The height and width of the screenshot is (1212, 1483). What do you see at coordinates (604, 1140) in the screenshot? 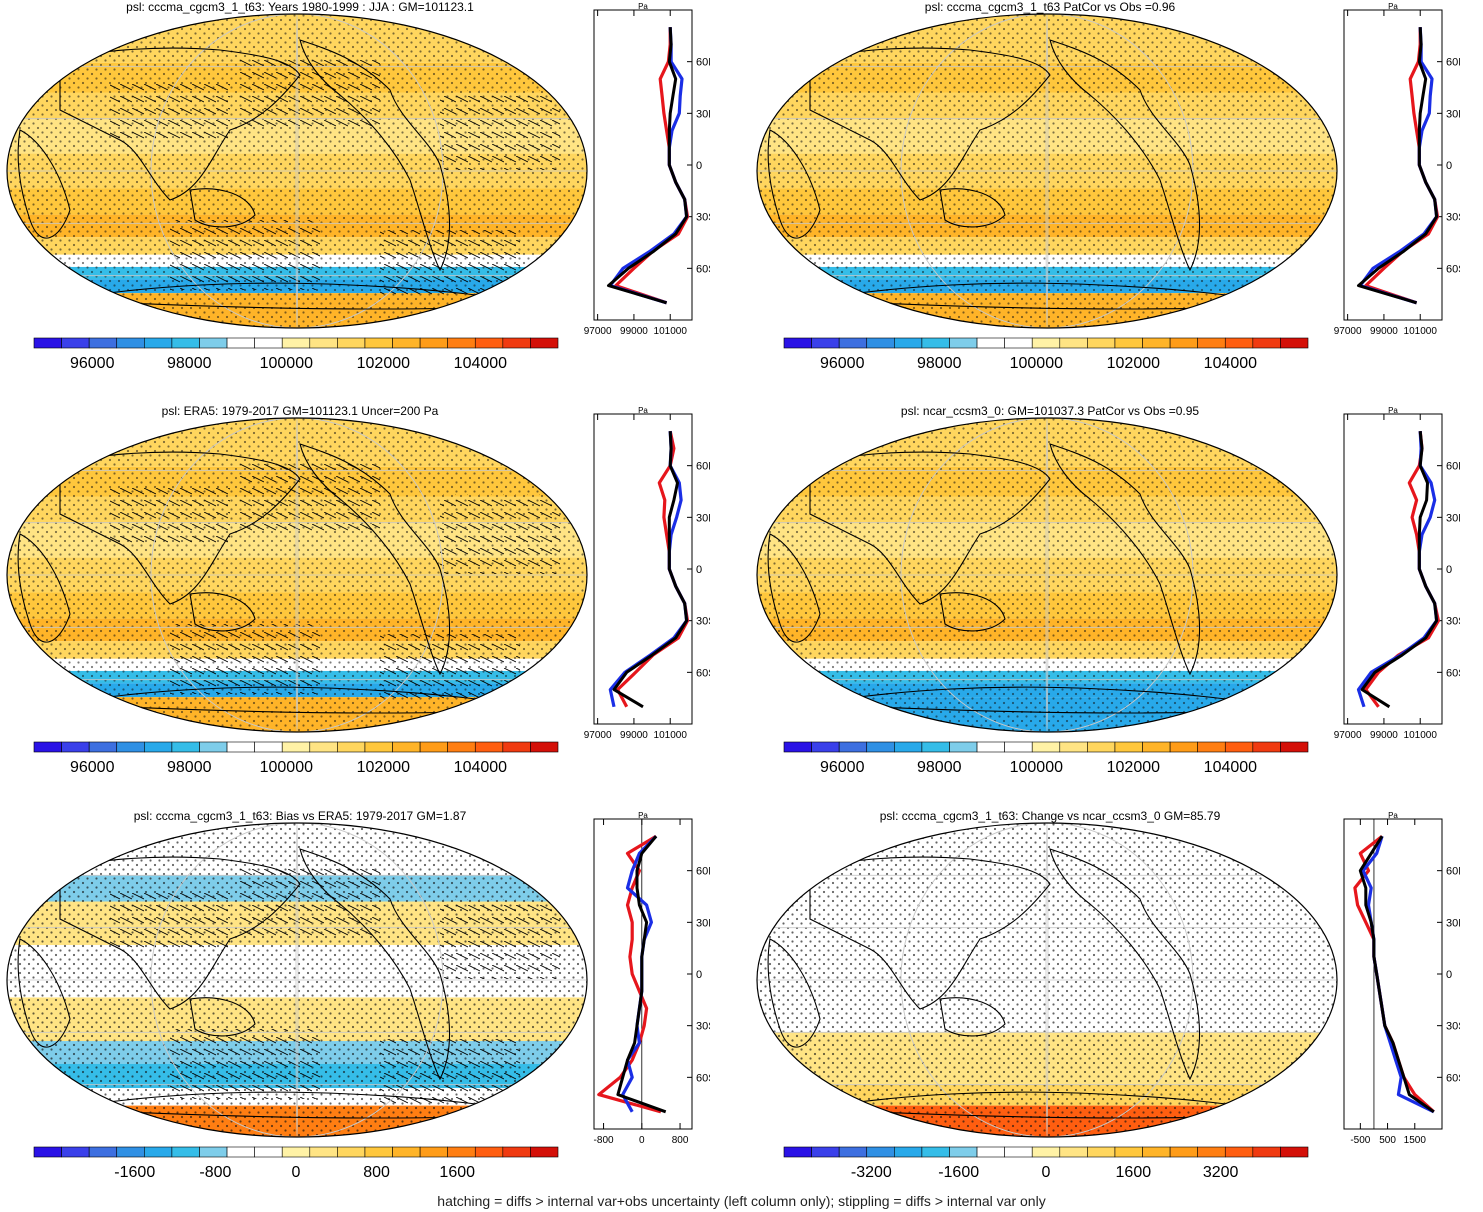
I see `profile-xtick-label: -800` at bounding box center [604, 1140].